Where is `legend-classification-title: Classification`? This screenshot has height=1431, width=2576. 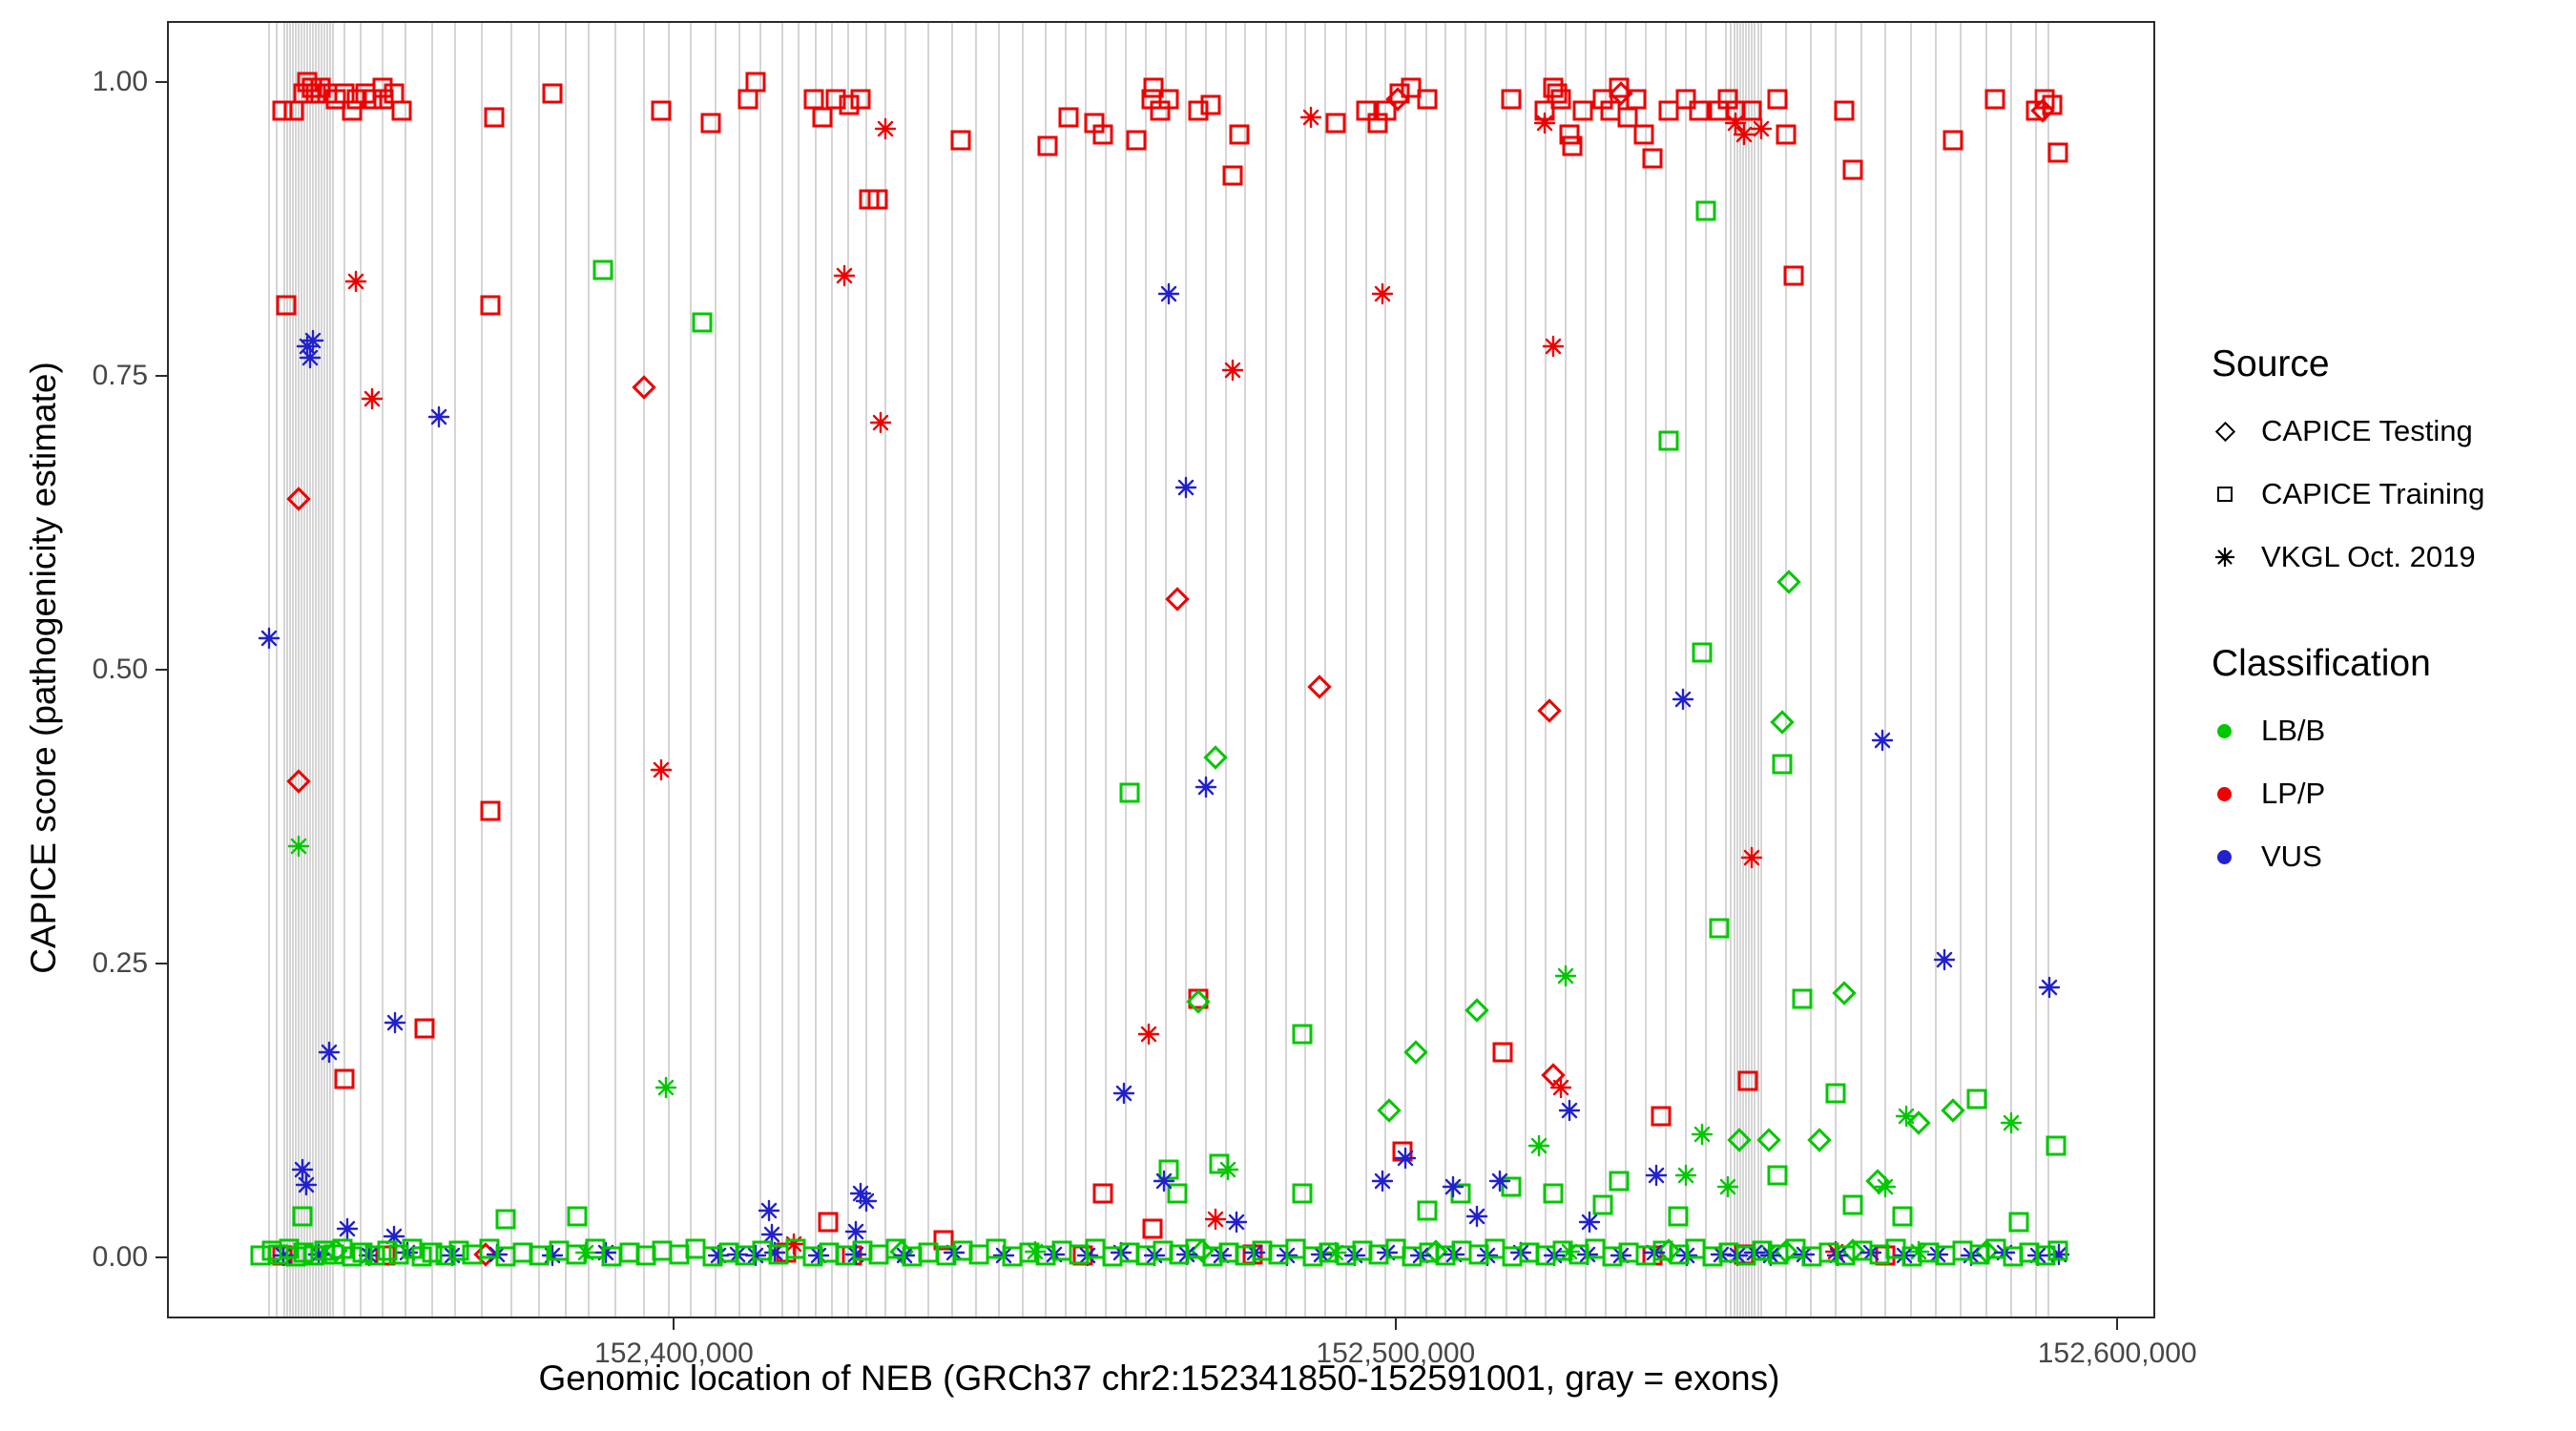 legend-classification-title: Classification is located at coordinates (2321, 663).